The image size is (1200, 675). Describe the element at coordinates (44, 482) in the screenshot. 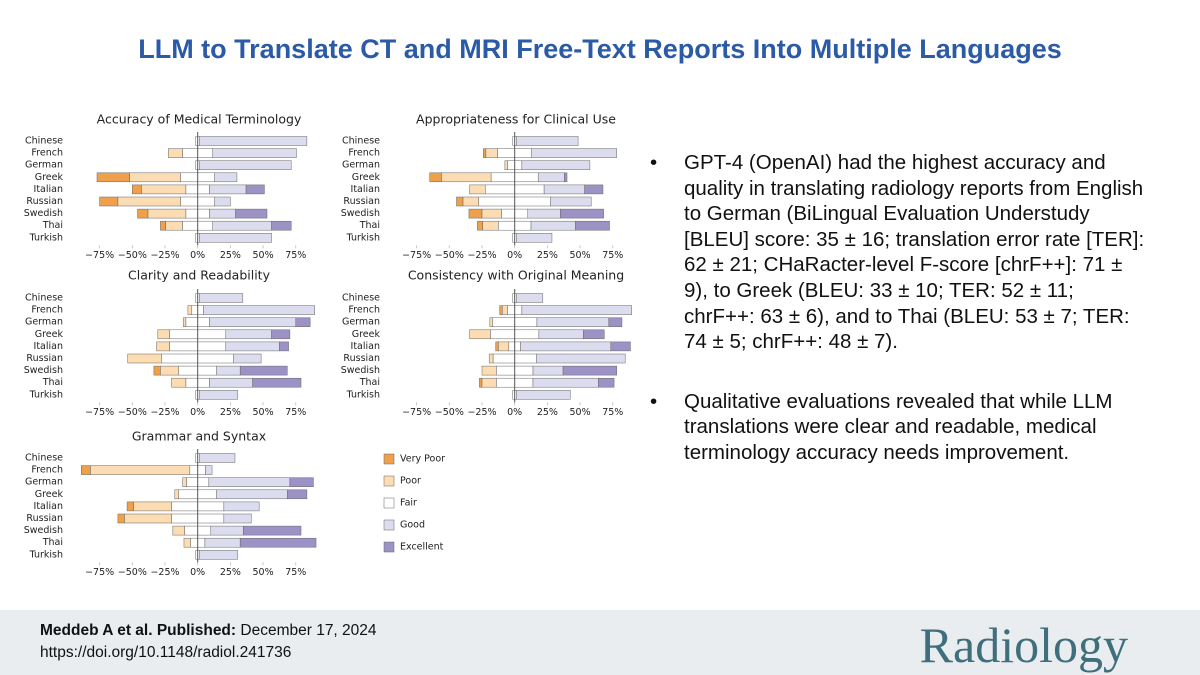

I see `category-label: German` at that location.